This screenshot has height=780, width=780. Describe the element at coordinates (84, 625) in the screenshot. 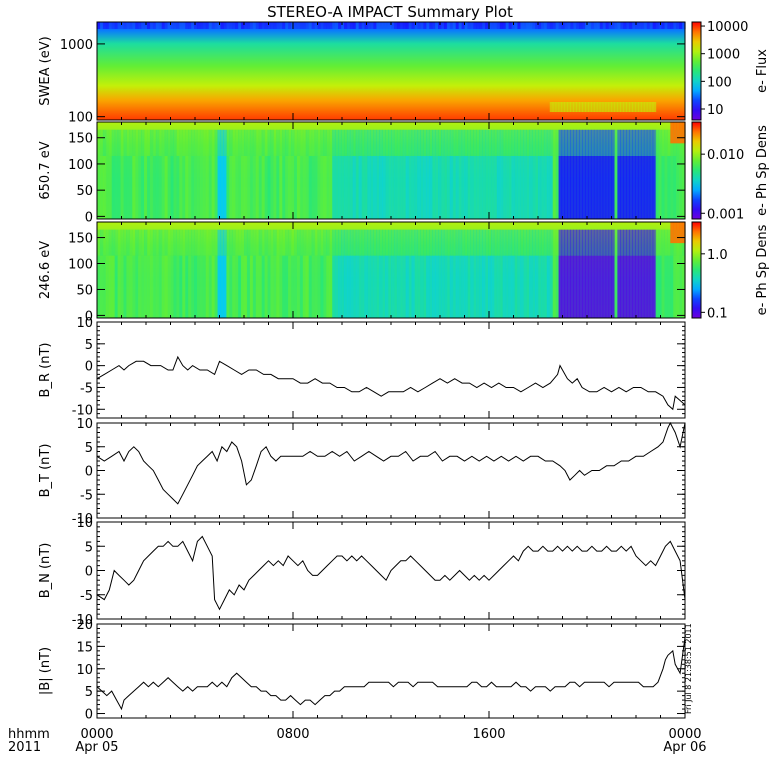

I see `bmag-y-tick-label: 20` at that location.